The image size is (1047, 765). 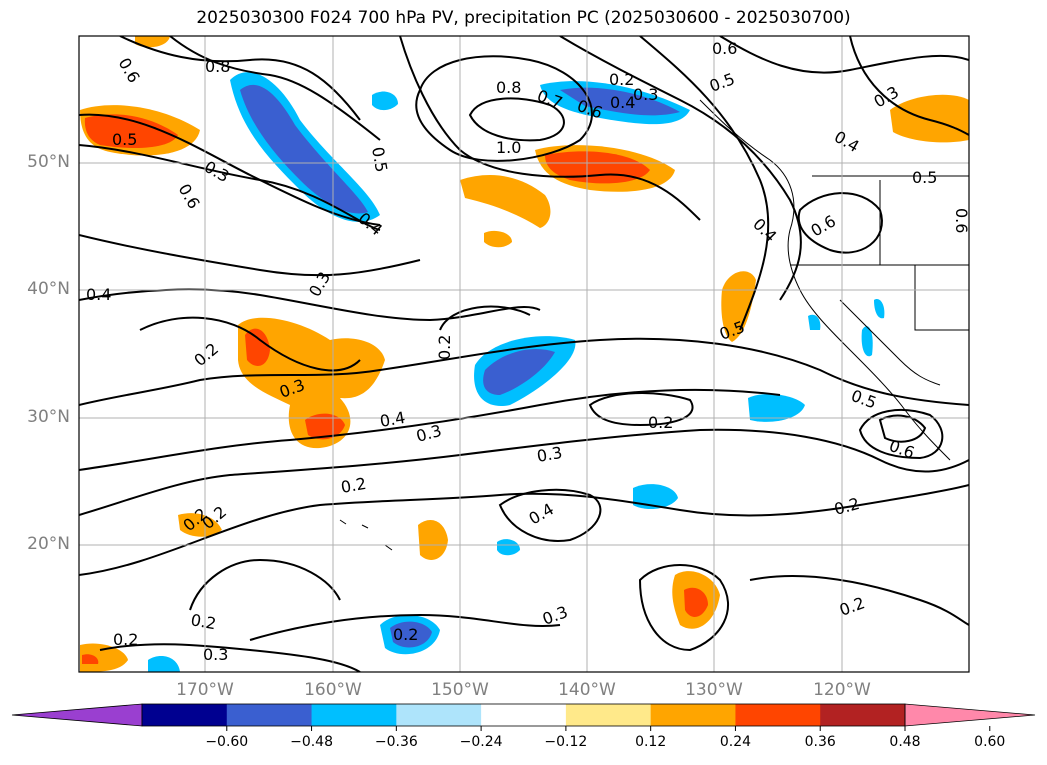 I want to click on lon-label: 130°W, so click(x=714, y=690).